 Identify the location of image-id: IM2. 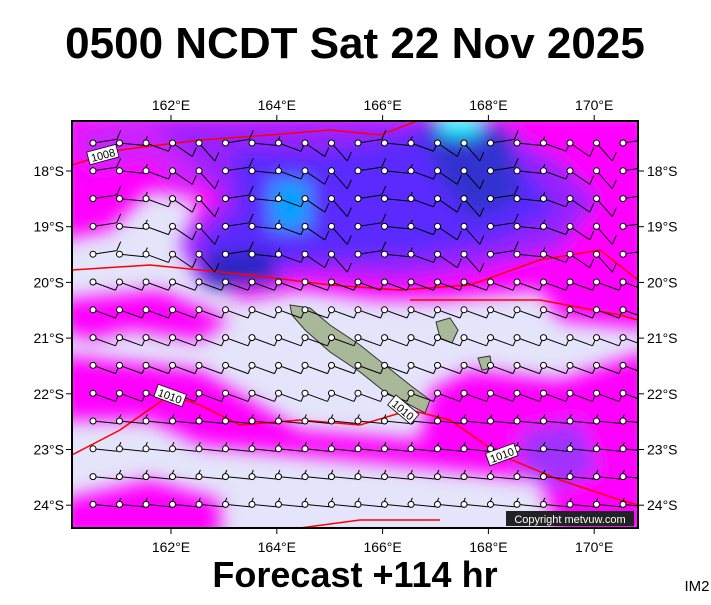
(696, 586).